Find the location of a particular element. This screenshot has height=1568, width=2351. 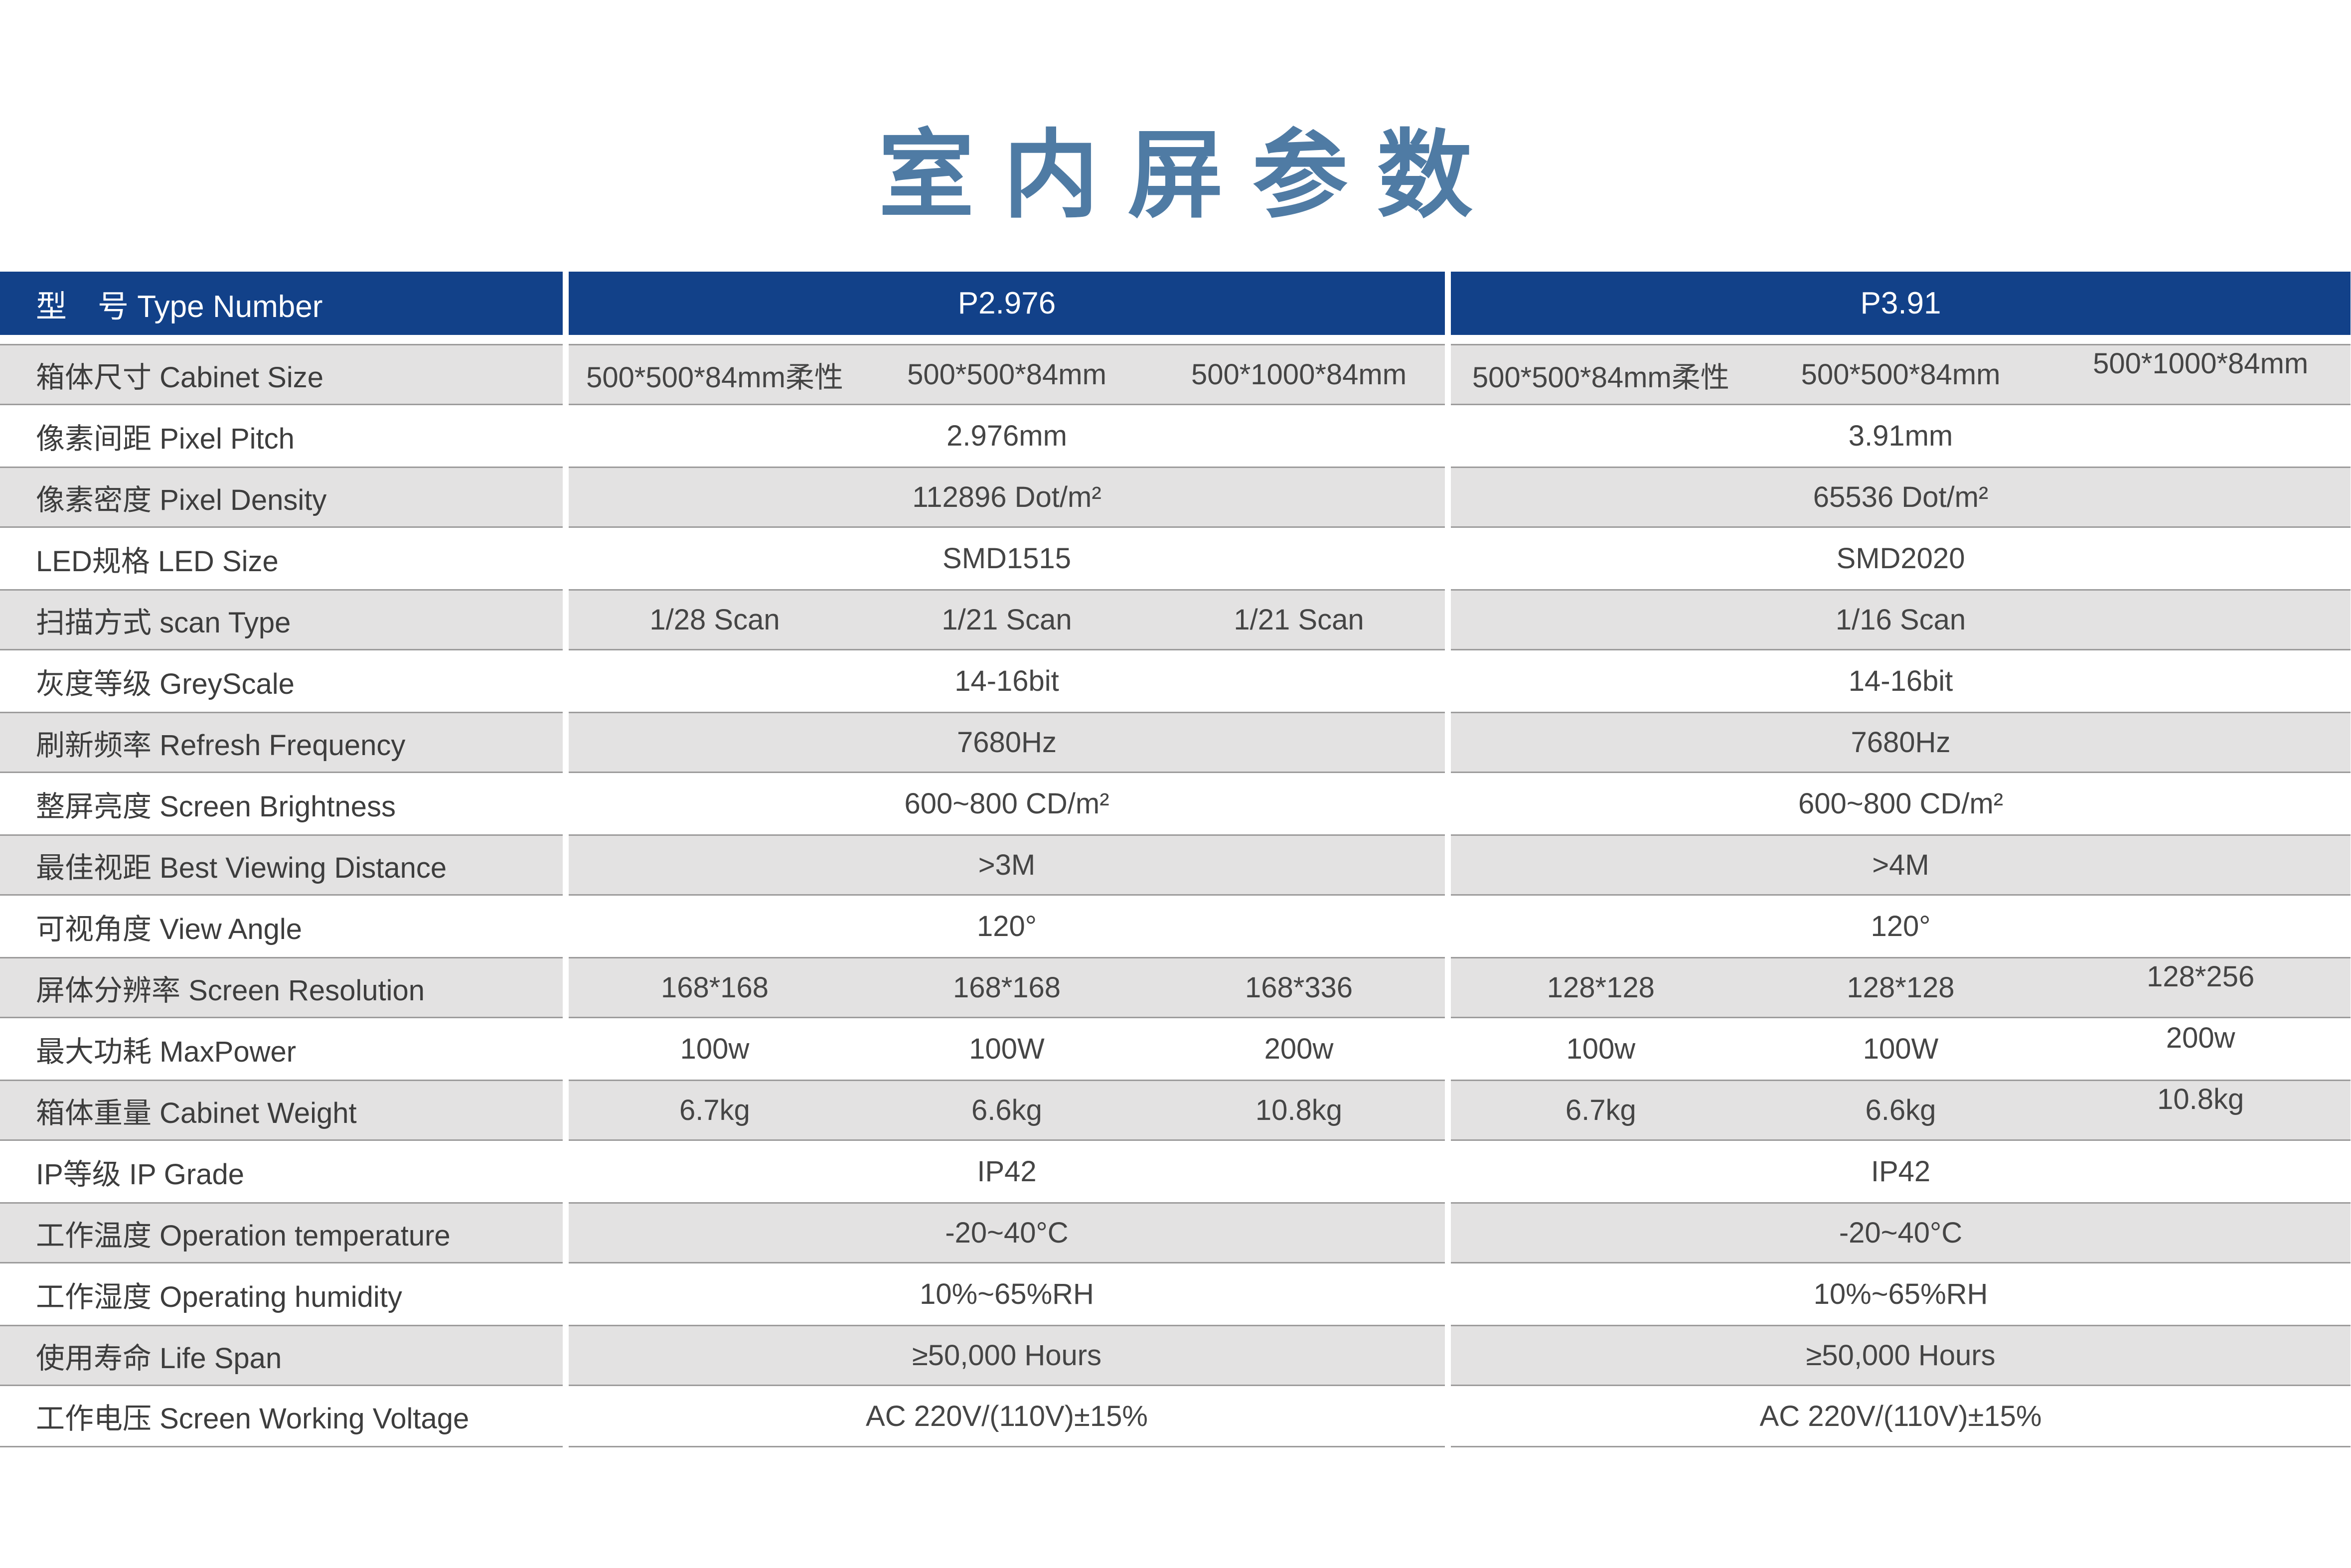

row-values-p391: 128*128 128*128 128*256 is located at coordinates (1901, 987).